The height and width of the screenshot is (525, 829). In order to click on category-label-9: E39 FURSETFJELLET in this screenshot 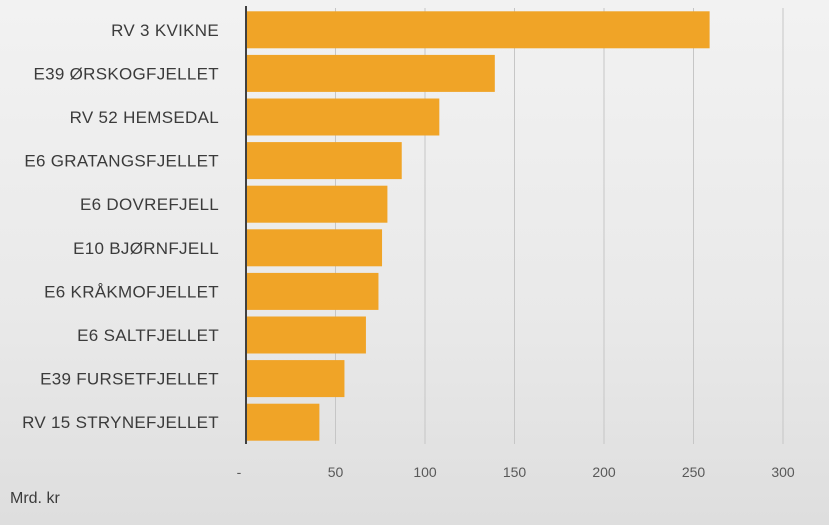, I will do `click(129, 379)`.